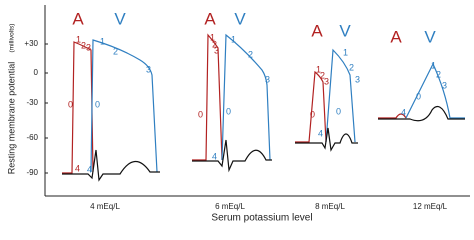  I want to click on y-tick-label: -30, so click(32, 102).